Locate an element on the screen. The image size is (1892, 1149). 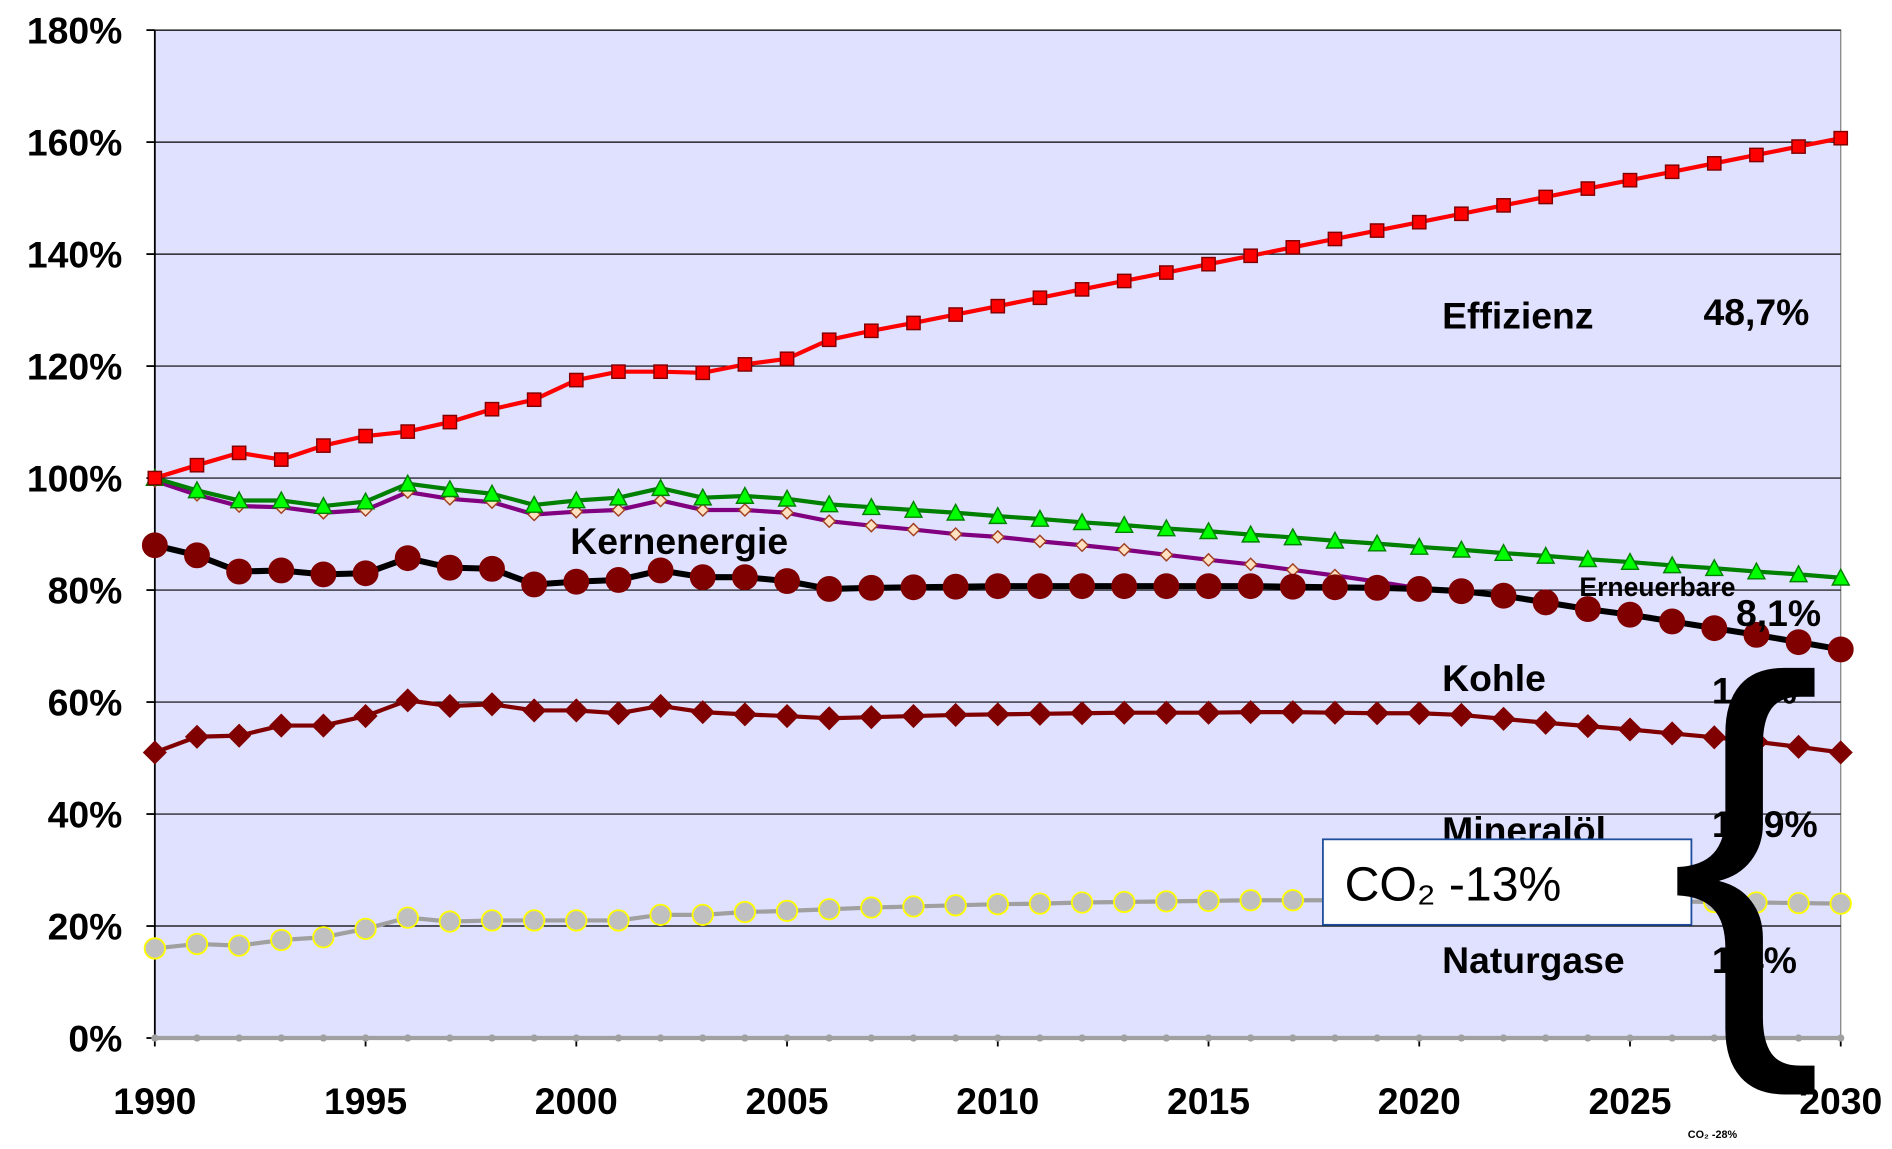
co2-box is located at coordinates (1507, 882).